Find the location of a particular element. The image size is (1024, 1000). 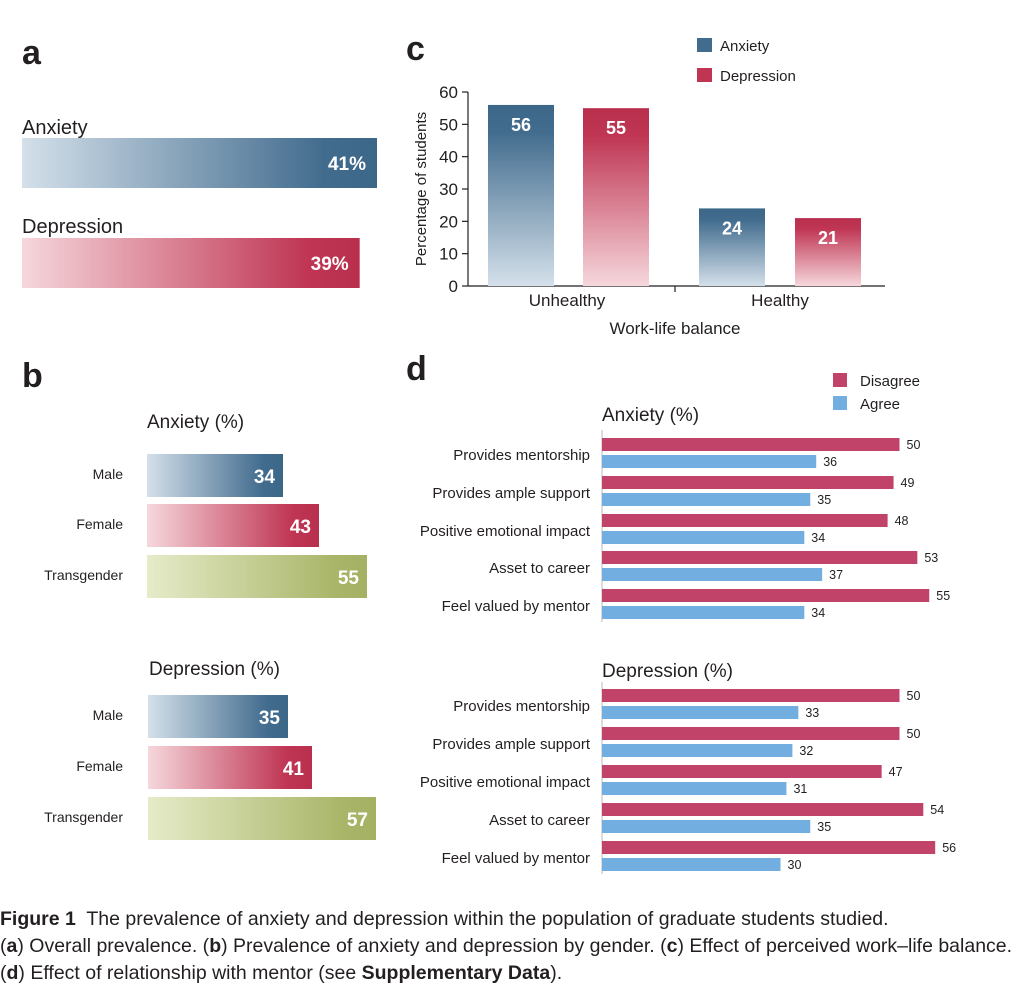

bar-category-asset-to-career: Asset to career is located at coordinates (539, 820).